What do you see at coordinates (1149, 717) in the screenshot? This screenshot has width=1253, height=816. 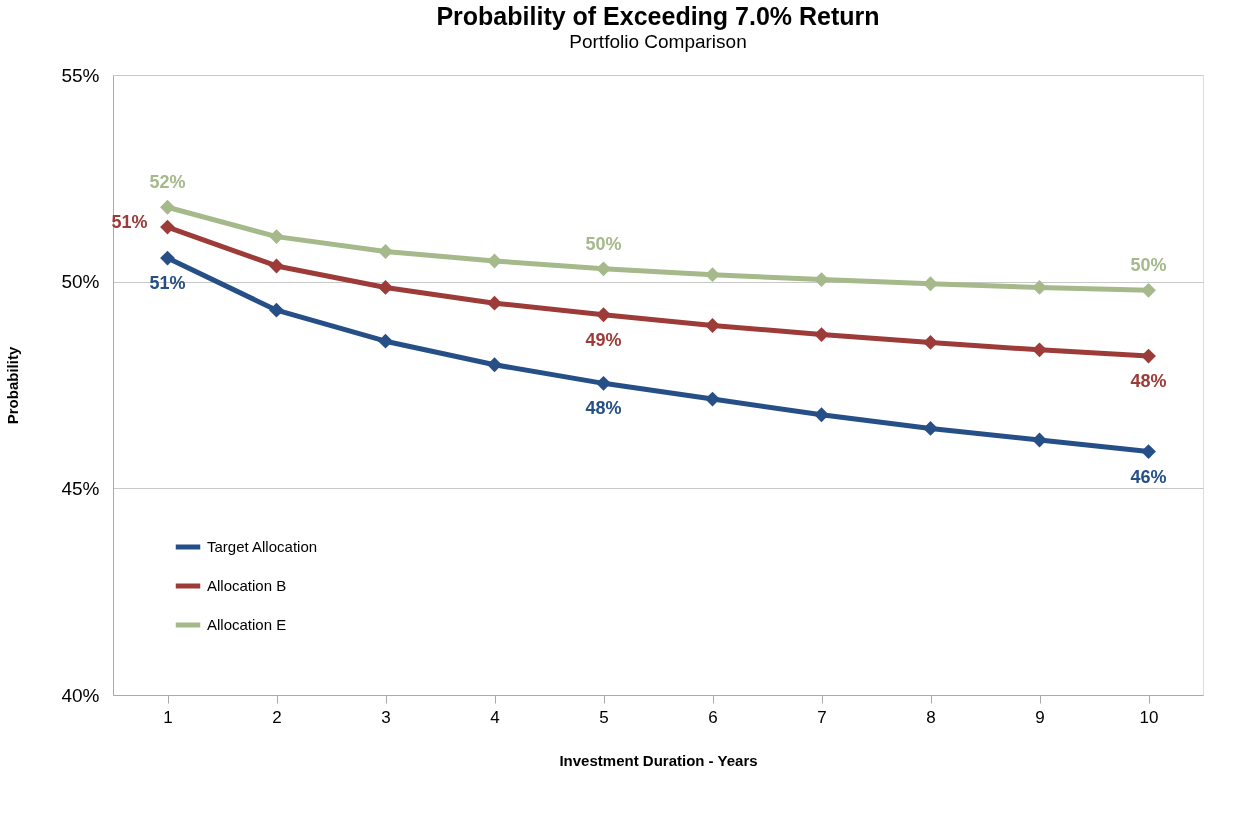 I see `x-tick-label: 10` at bounding box center [1149, 717].